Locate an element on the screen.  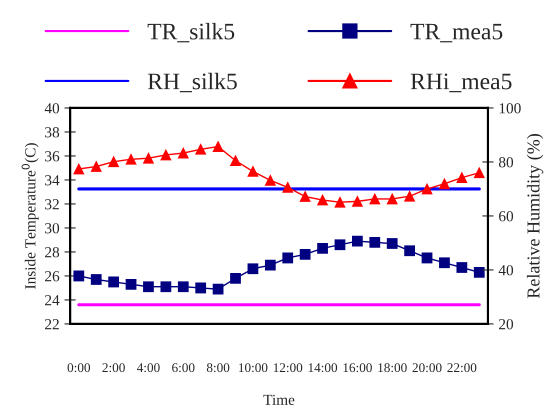
x-tick-label: 8:00 is located at coordinates (218, 367).